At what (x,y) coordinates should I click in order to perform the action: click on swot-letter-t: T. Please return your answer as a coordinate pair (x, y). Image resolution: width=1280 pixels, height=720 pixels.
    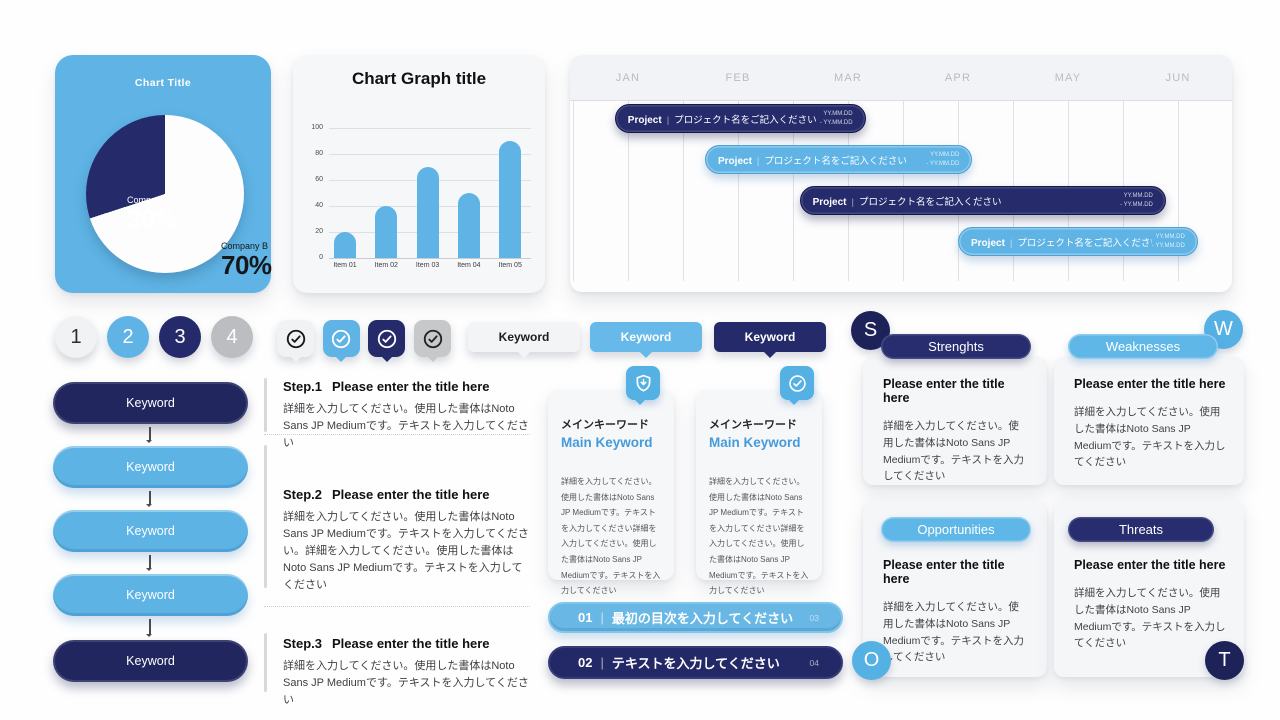
    Looking at the image, I should click on (1224, 660).